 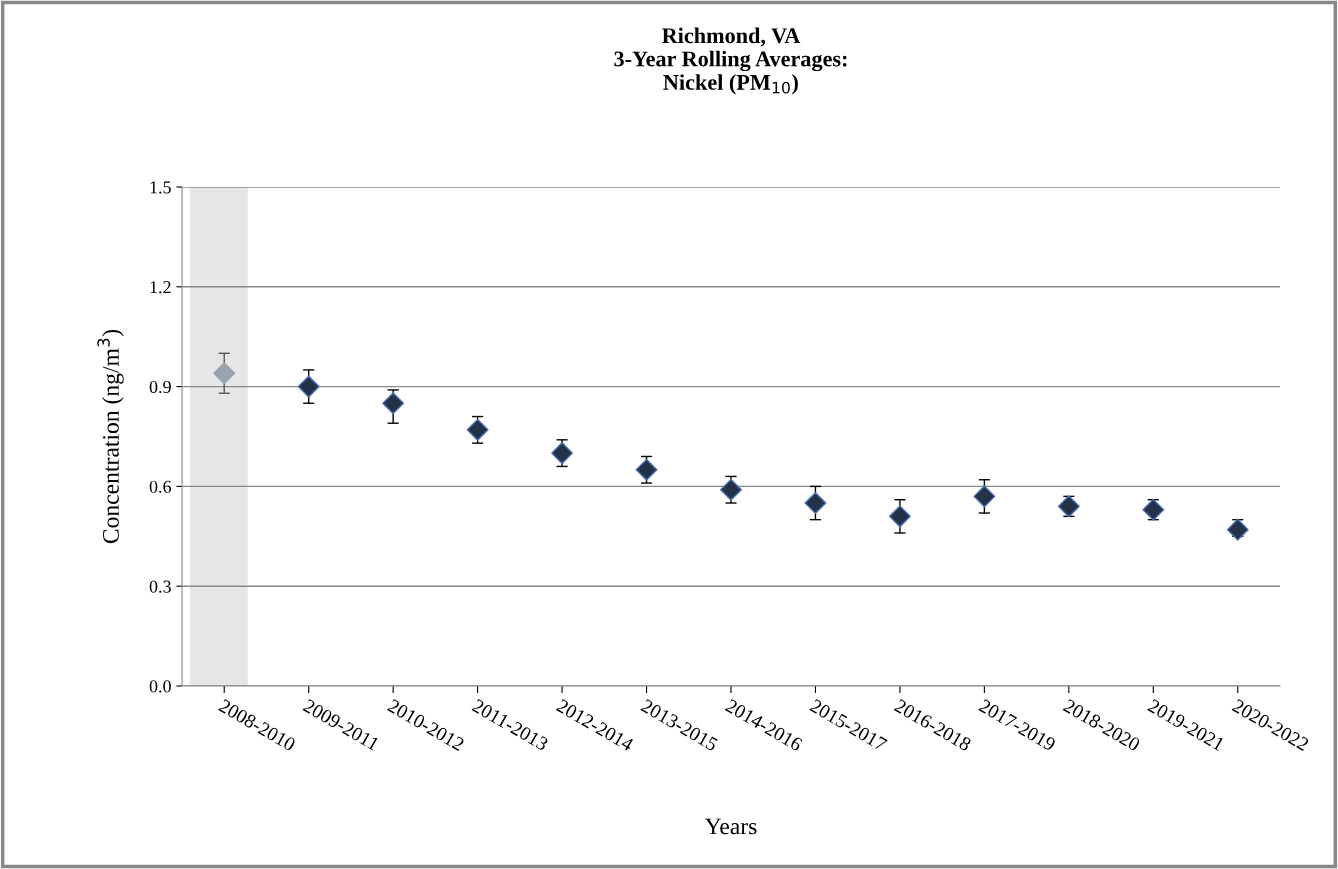 I want to click on y-tick-label: 0.9, so click(x=160, y=387).